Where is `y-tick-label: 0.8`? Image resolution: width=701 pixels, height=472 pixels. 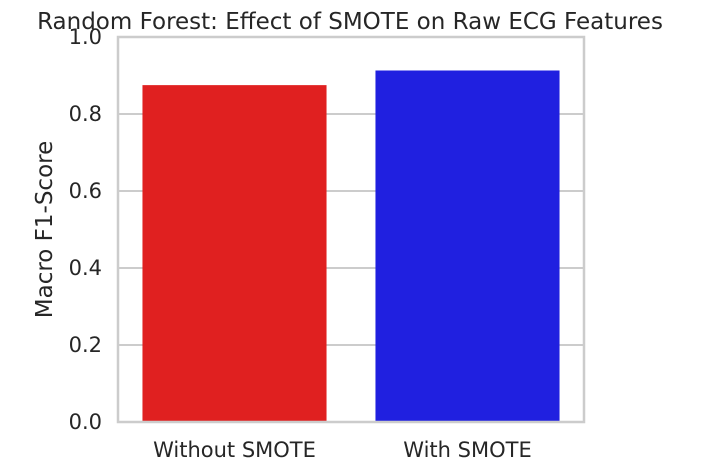
y-tick-label: 0.8 is located at coordinates (85, 114).